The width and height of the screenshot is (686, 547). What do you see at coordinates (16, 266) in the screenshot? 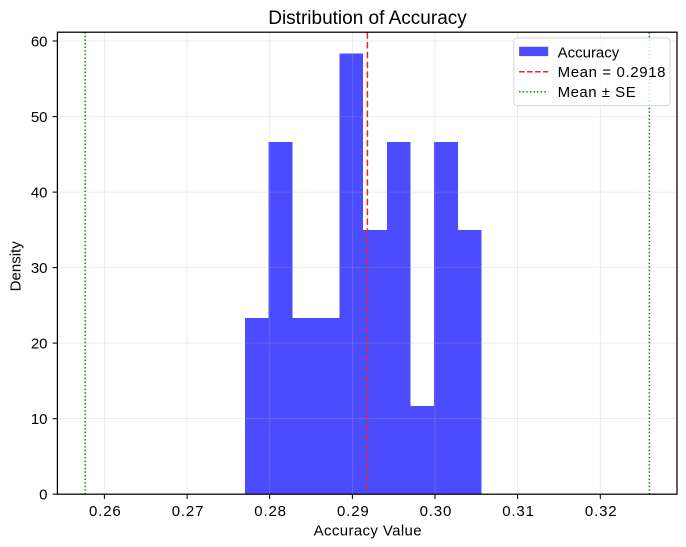
I see `svg-text: Density` at bounding box center [16, 266].